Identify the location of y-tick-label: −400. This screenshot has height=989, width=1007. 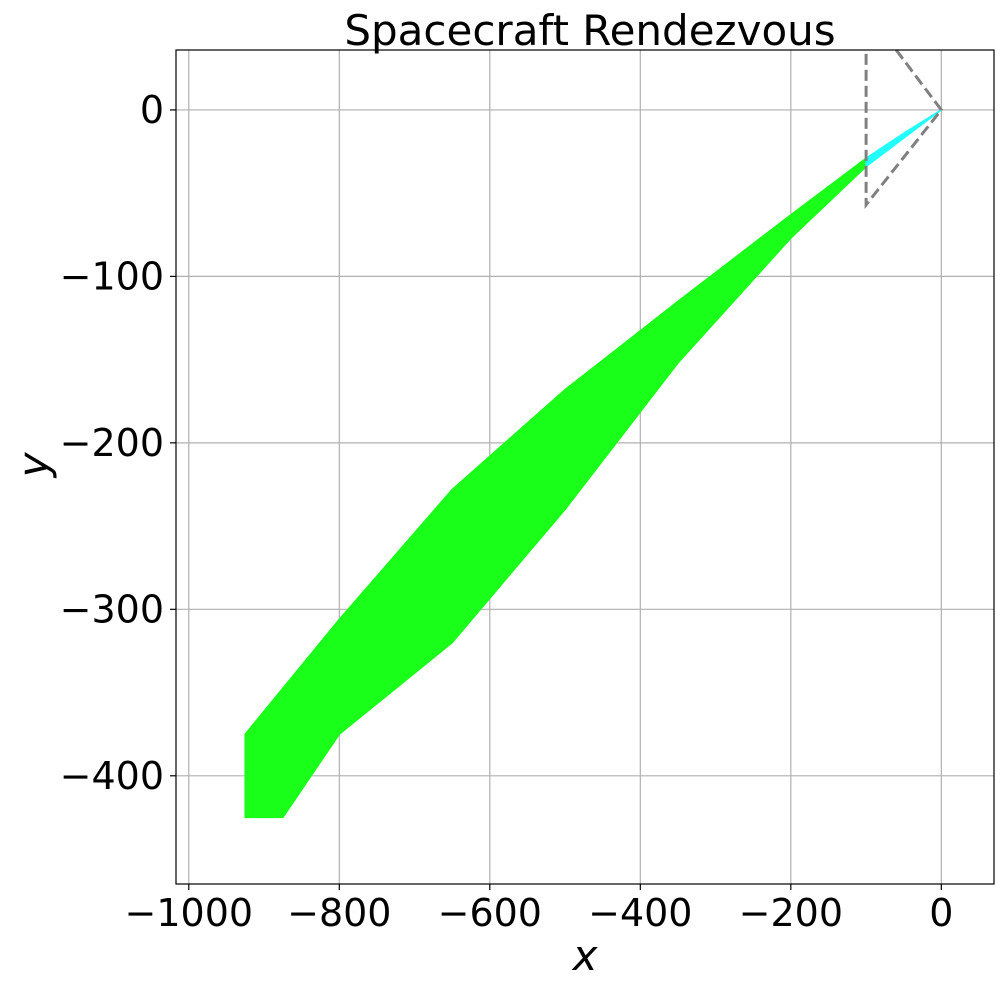
(112, 776).